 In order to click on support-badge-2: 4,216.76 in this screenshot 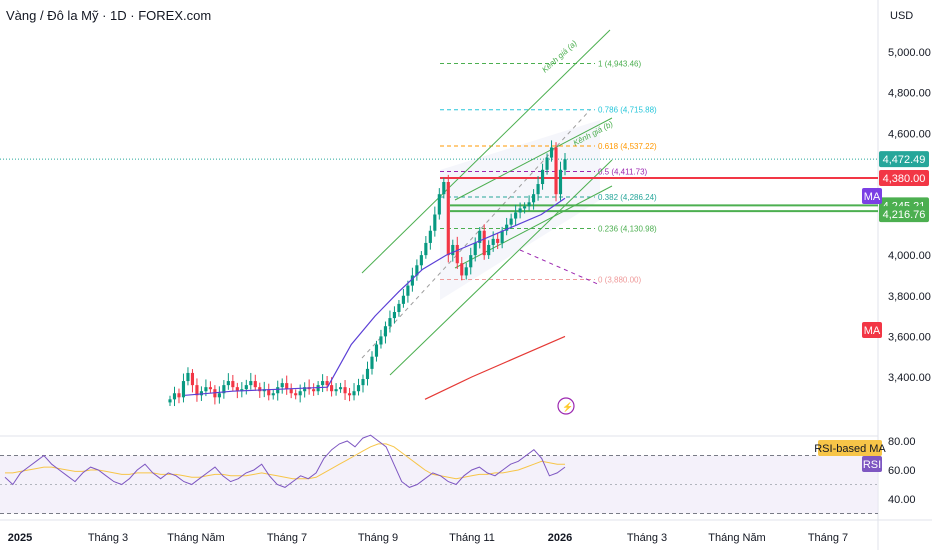, I will do `click(904, 215)`.